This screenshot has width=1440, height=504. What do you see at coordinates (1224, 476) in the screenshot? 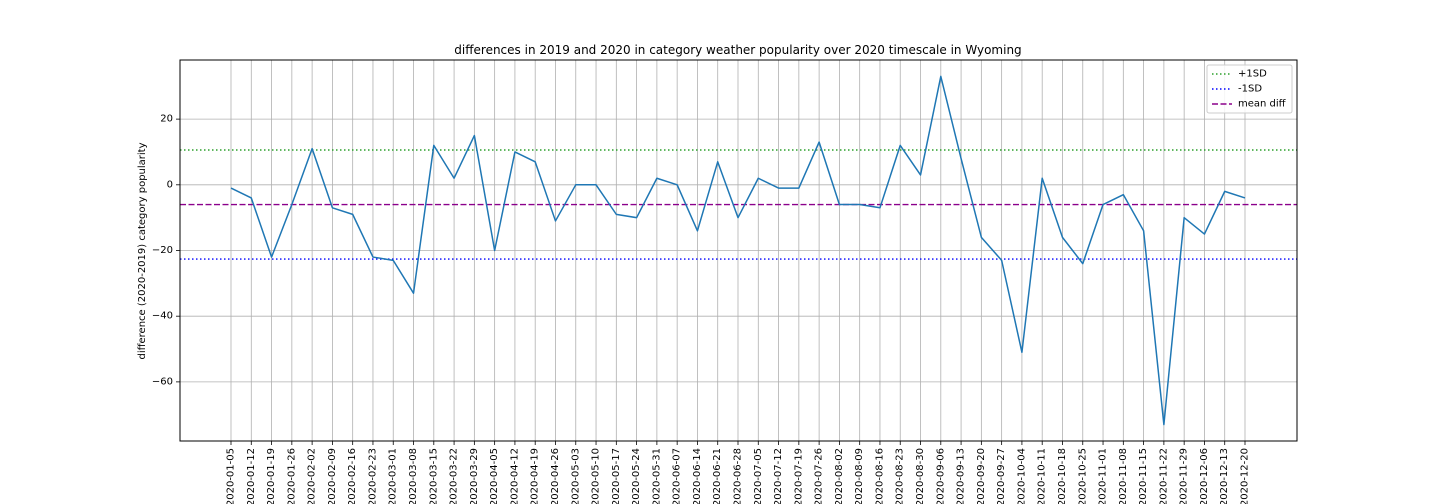
I see `x-tick-label: 2020-12-13` at bounding box center [1224, 476].